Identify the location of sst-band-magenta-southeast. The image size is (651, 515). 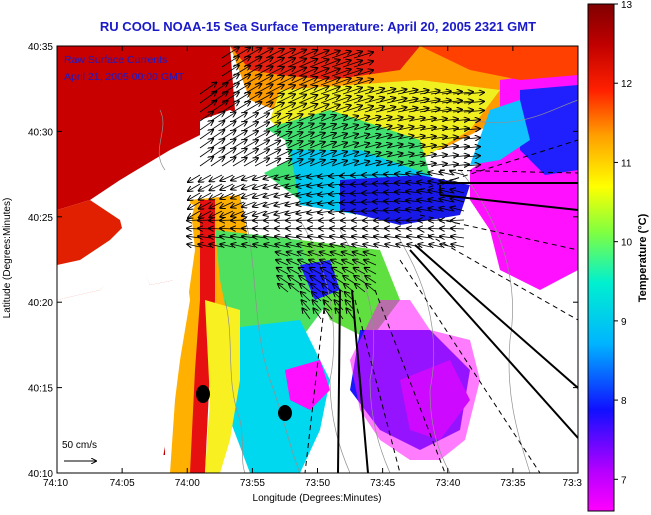
(415, 380).